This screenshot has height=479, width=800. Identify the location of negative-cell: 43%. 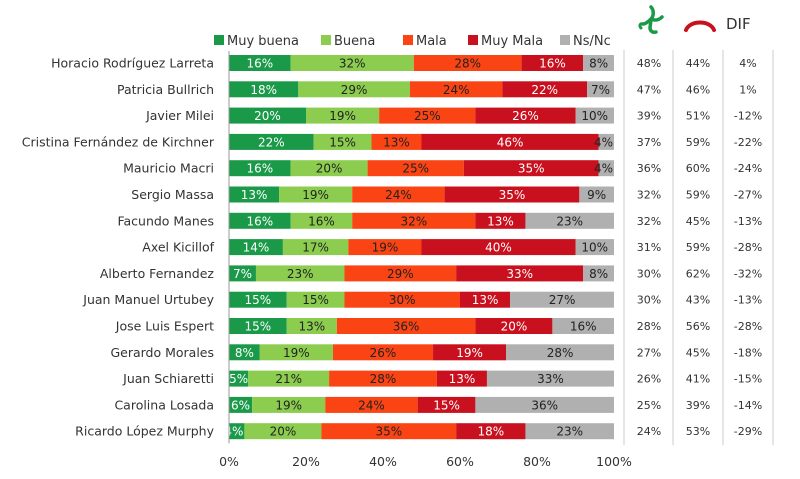
(698, 300).